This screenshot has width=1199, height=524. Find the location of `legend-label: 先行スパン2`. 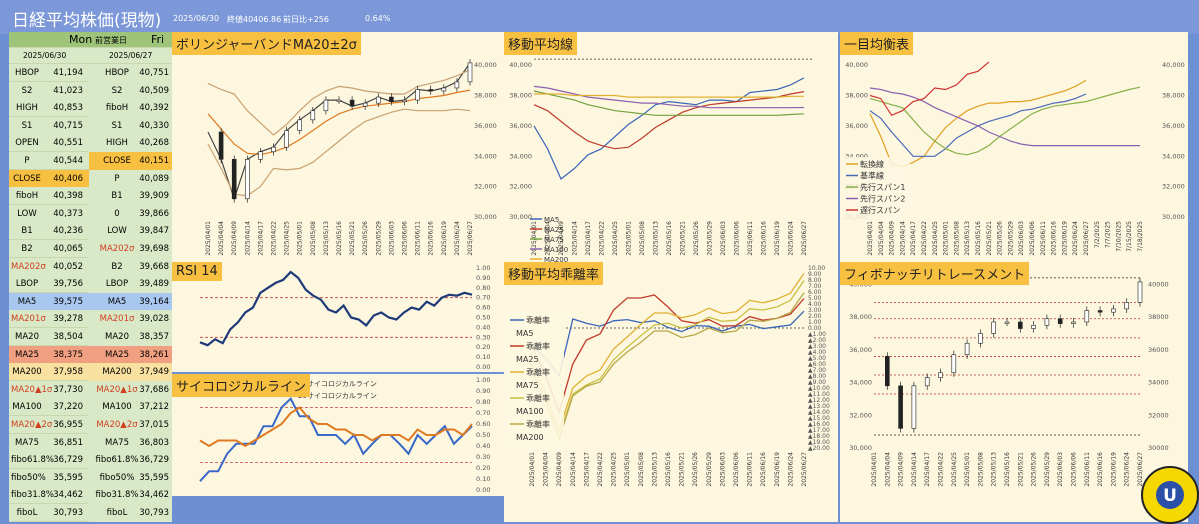

legend-label: 先行スパン2 is located at coordinates (883, 199).